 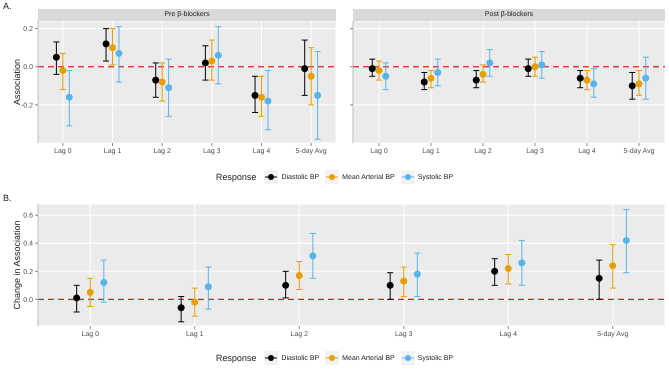 I want to click on y-axis-title: Association, so click(x=17, y=82).